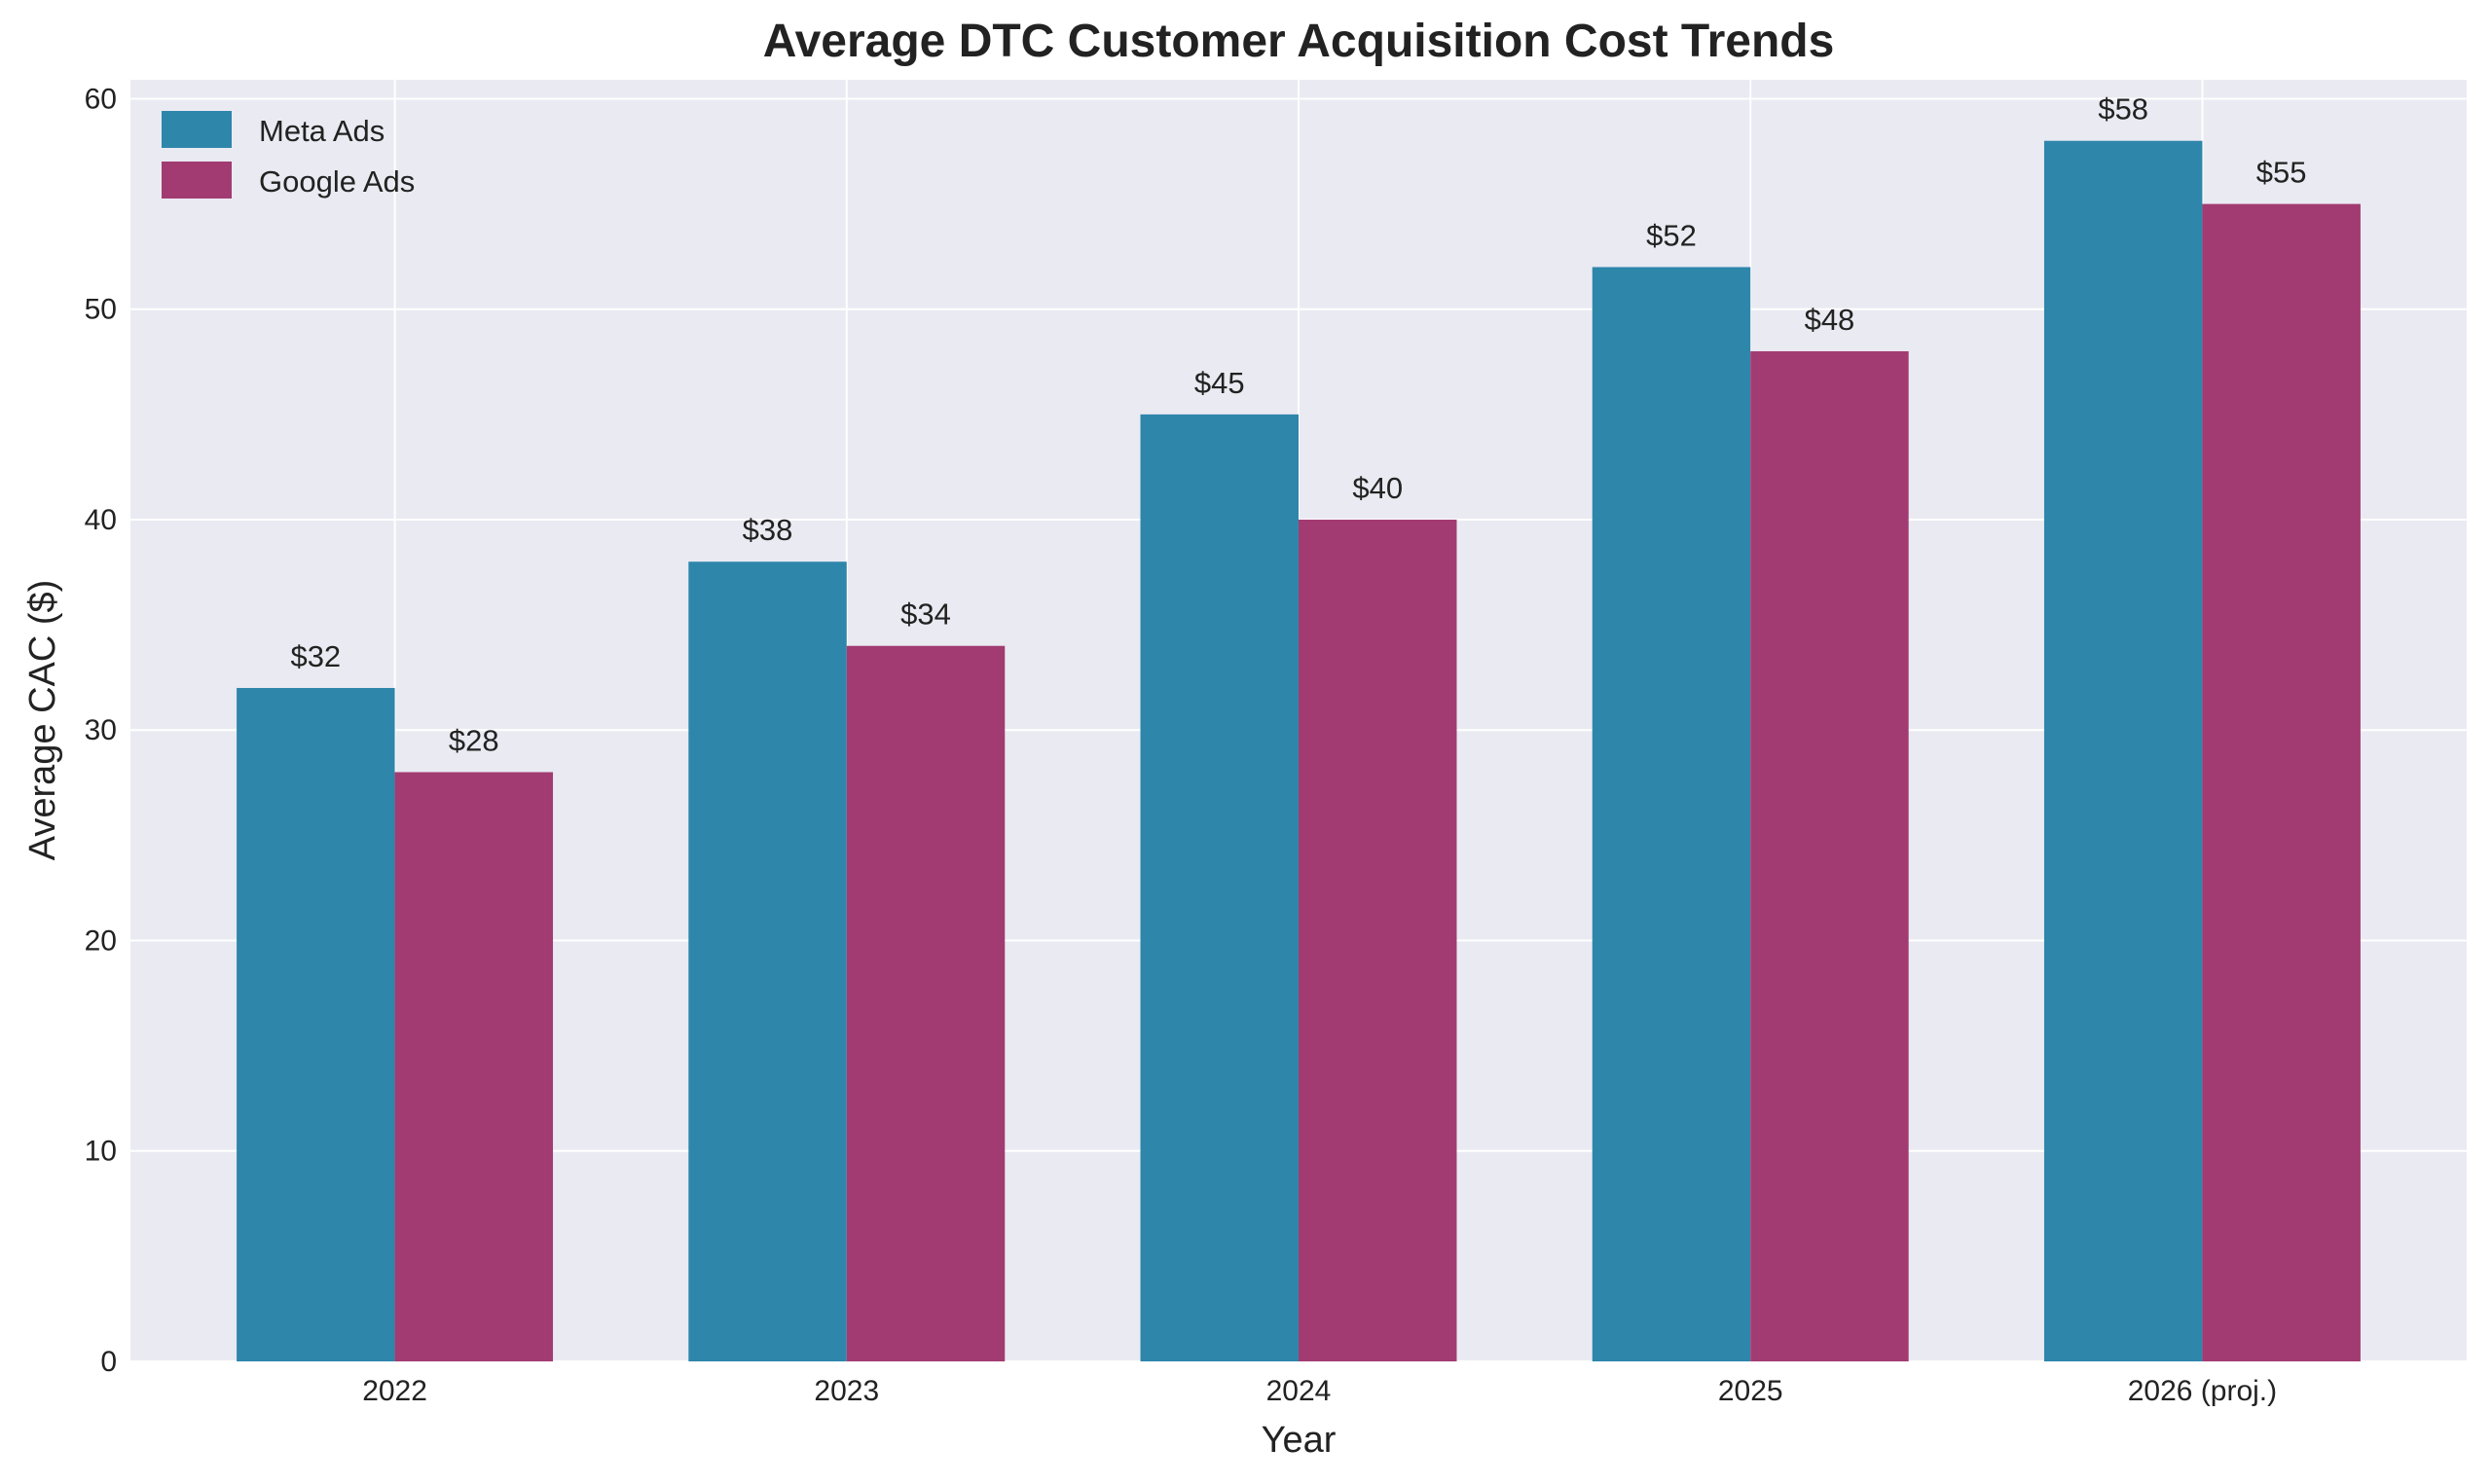 The height and width of the screenshot is (1484, 2492). What do you see at coordinates (101, 520) in the screenshot?
I see `y-tick-label: 40` at bounding box center [101, 520].